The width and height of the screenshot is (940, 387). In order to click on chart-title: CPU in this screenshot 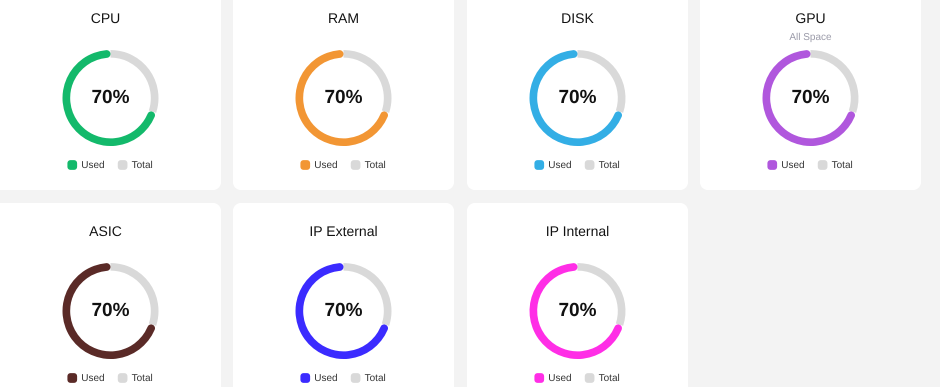, I will do `click(106, 18)`.